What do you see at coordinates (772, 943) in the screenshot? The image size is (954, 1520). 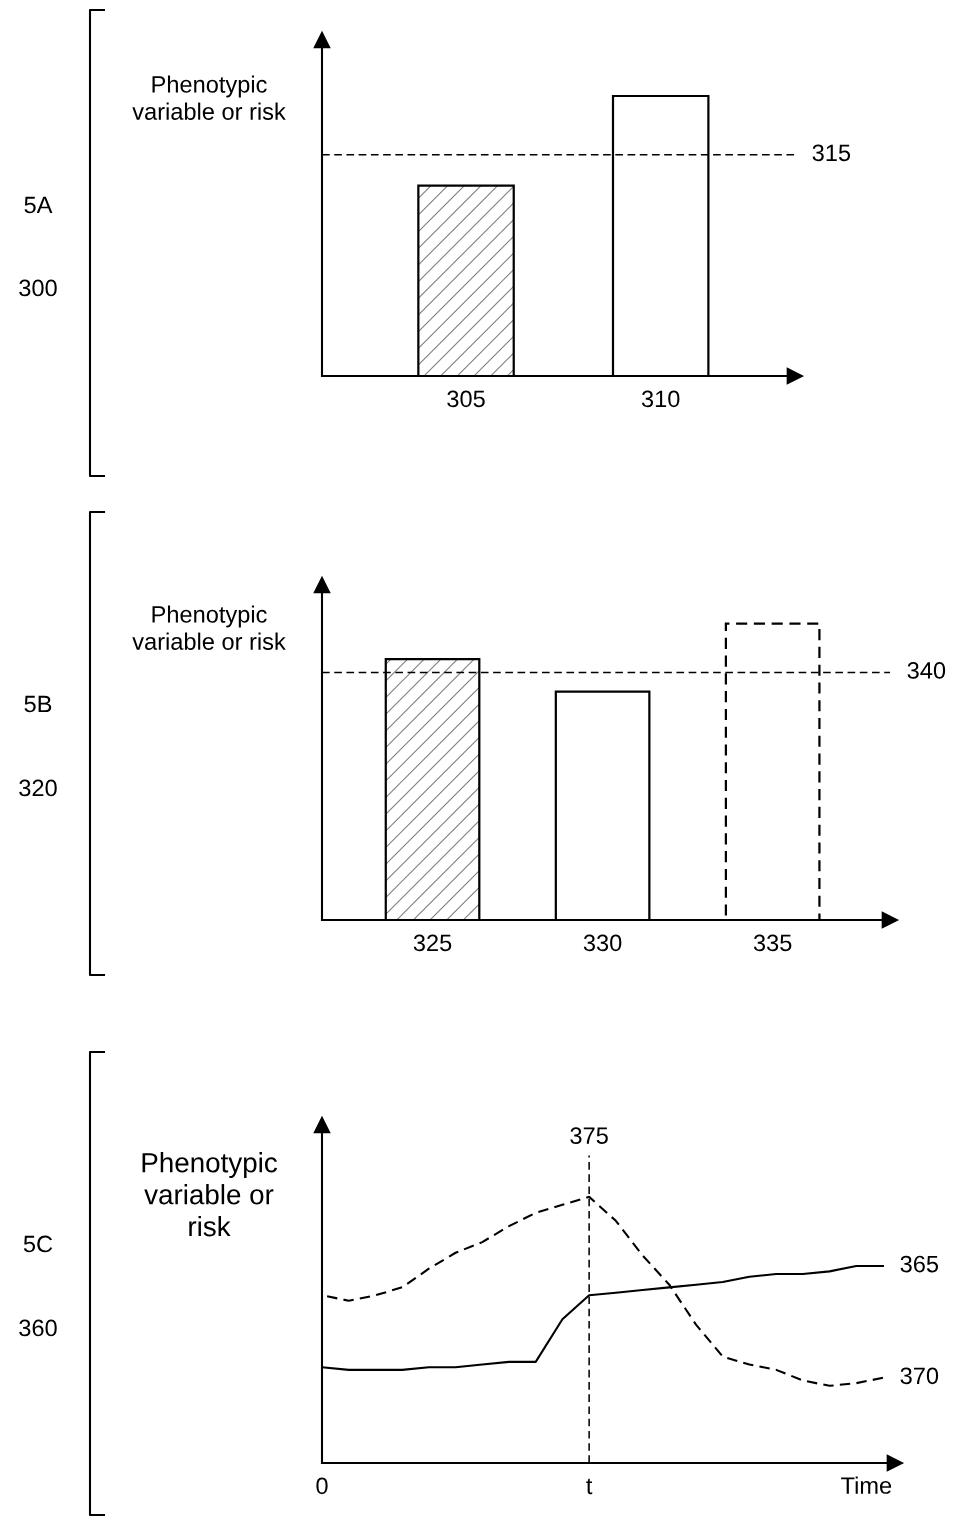 I see `x-tick-label: 335` at bounding box center [772, 943].